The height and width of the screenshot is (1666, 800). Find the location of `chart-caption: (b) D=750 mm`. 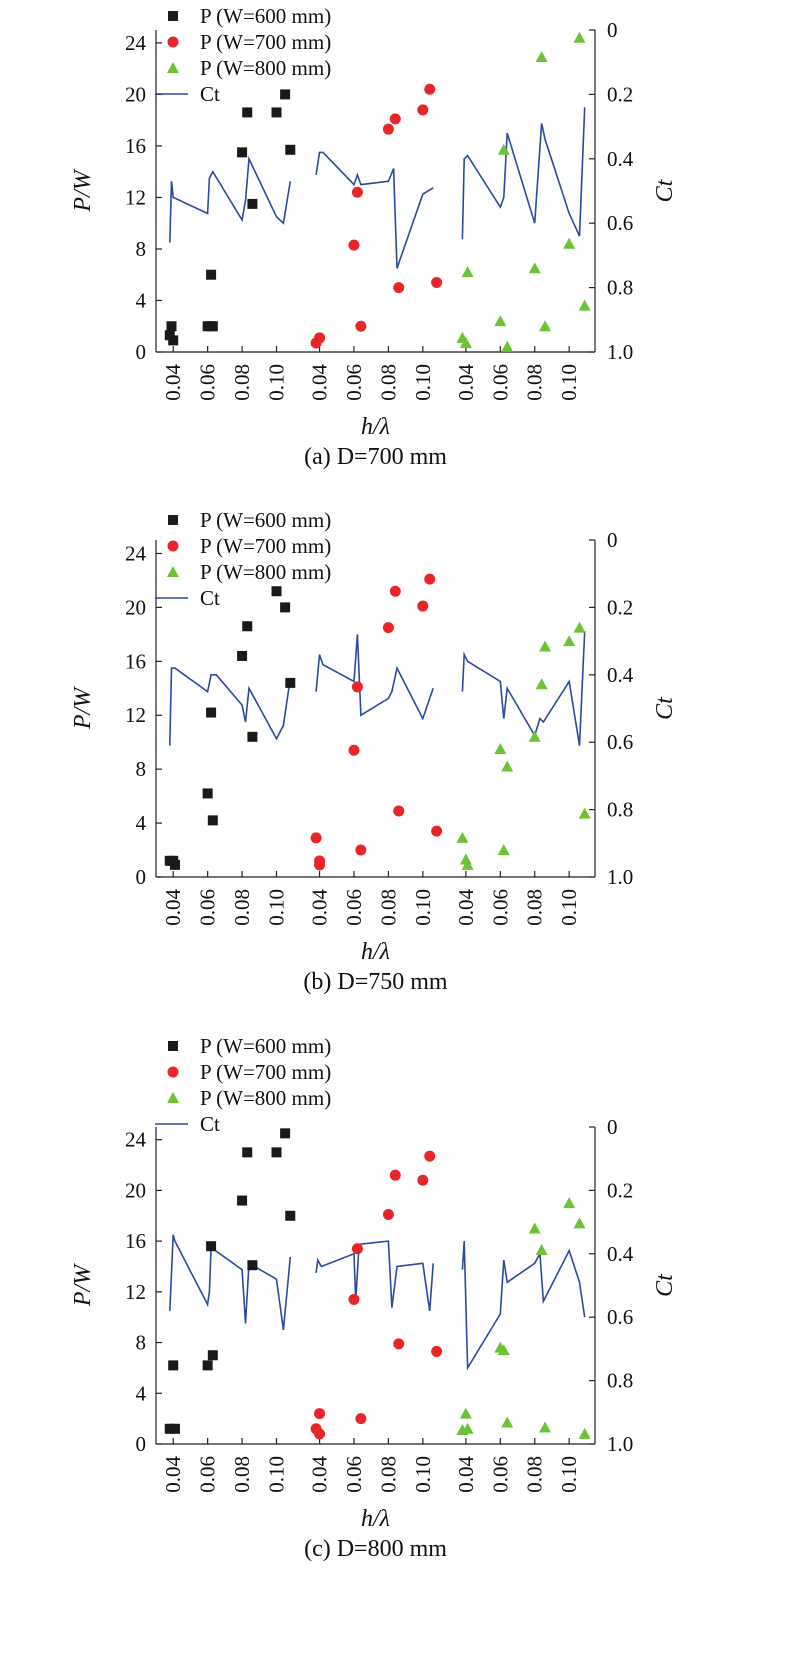

chart-caption: (b) D=750 mm is located at coordinates (375, 982).